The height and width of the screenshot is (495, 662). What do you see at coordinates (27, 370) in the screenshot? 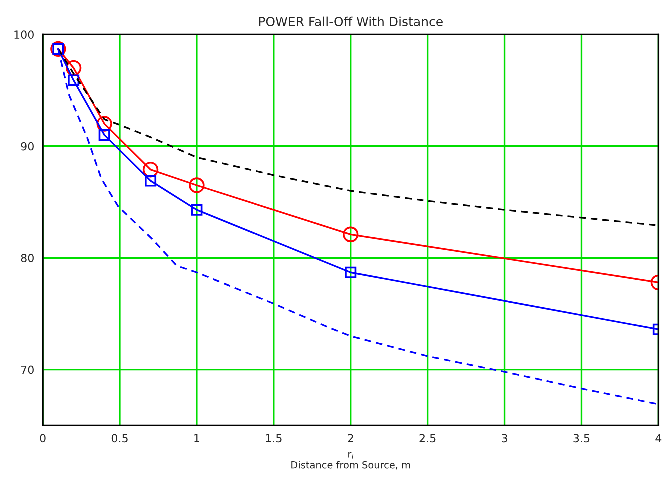
I see `y-tick-label: 70` at bounding box center [27, 370].